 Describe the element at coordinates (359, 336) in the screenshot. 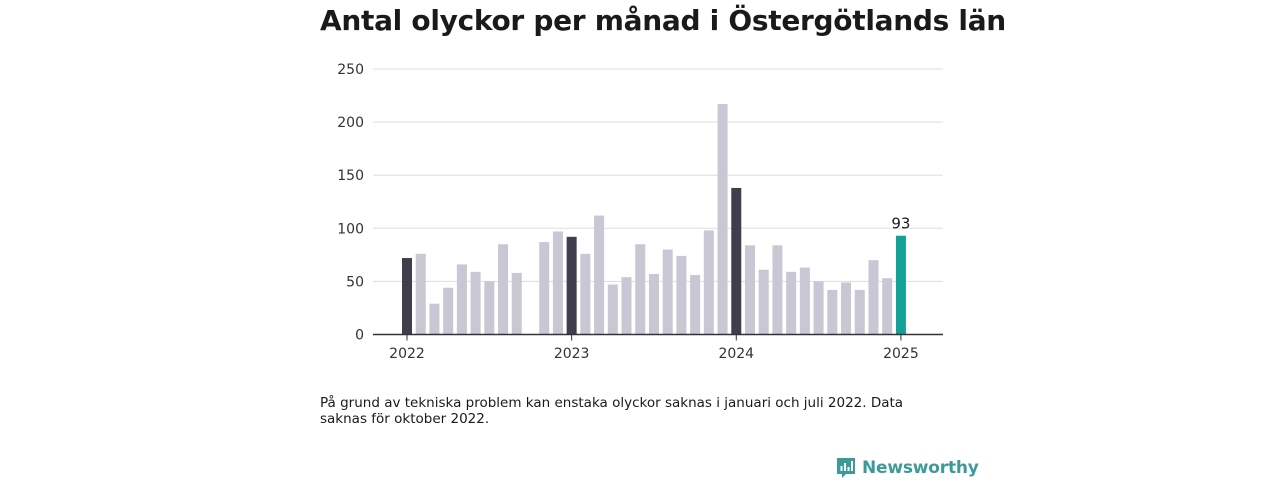

I see `y-tick-label: 0` at that location.